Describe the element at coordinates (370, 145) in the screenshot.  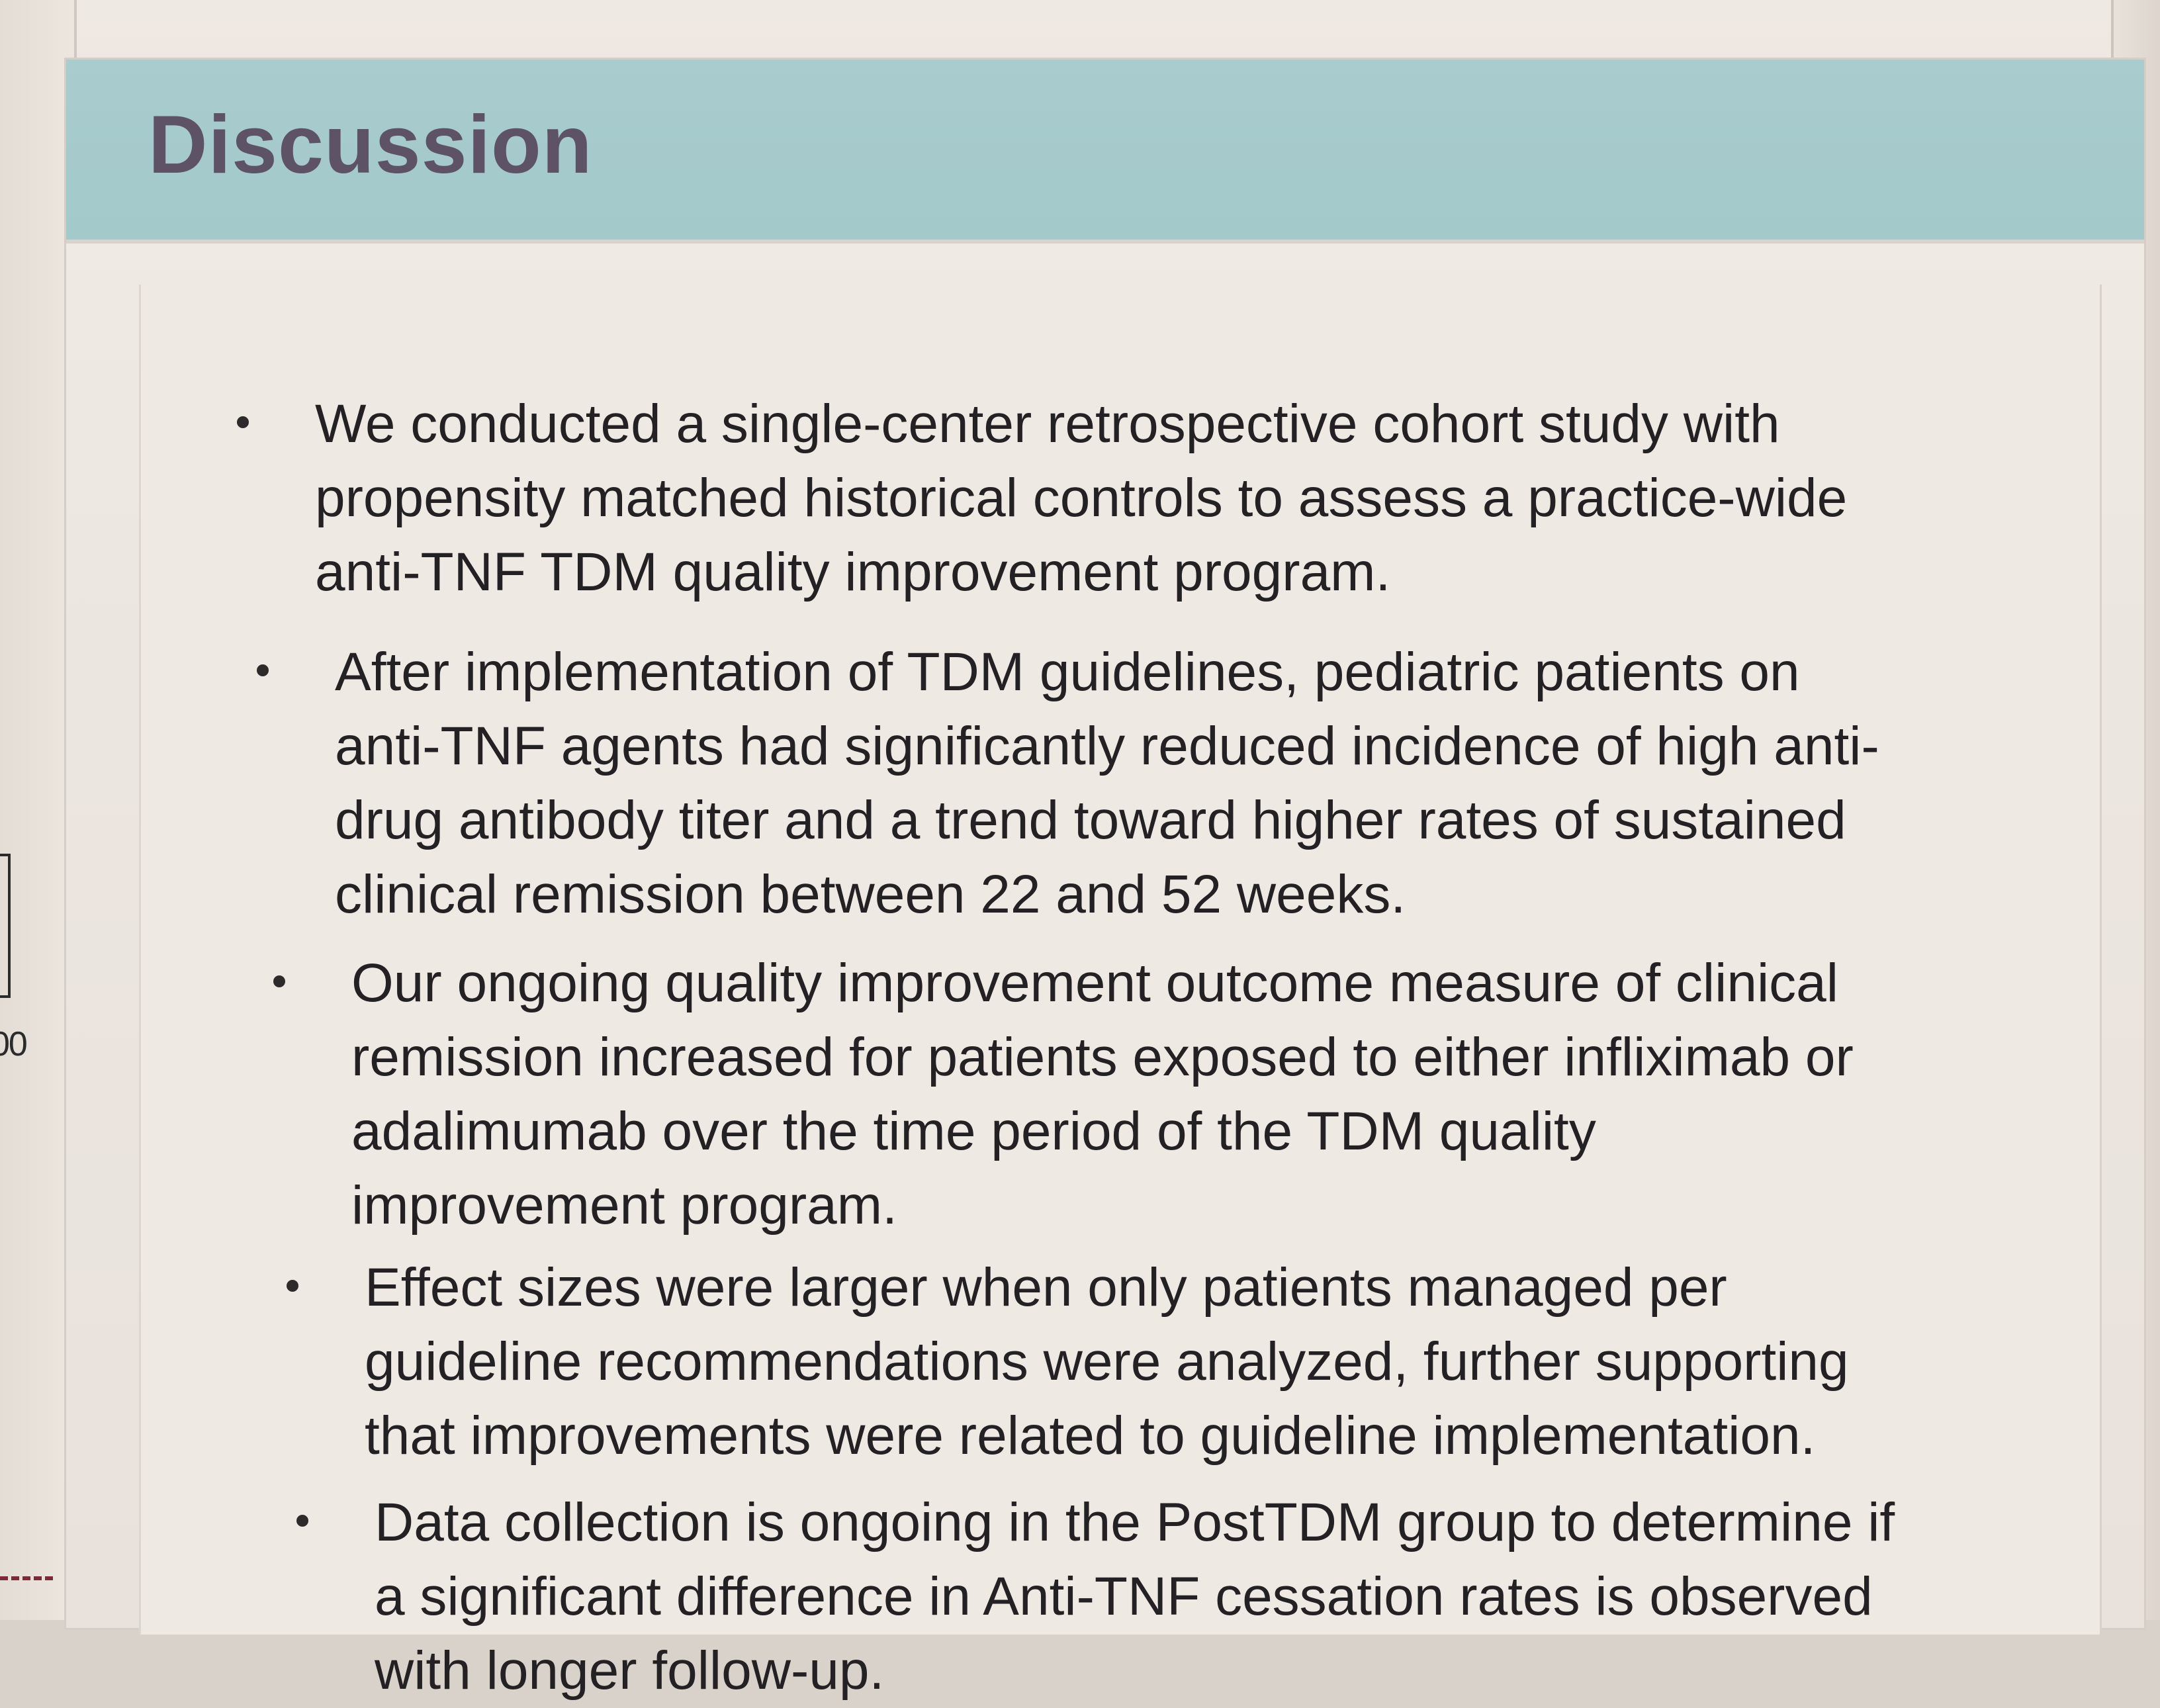
I see `section-heading: Discussion` at that location.